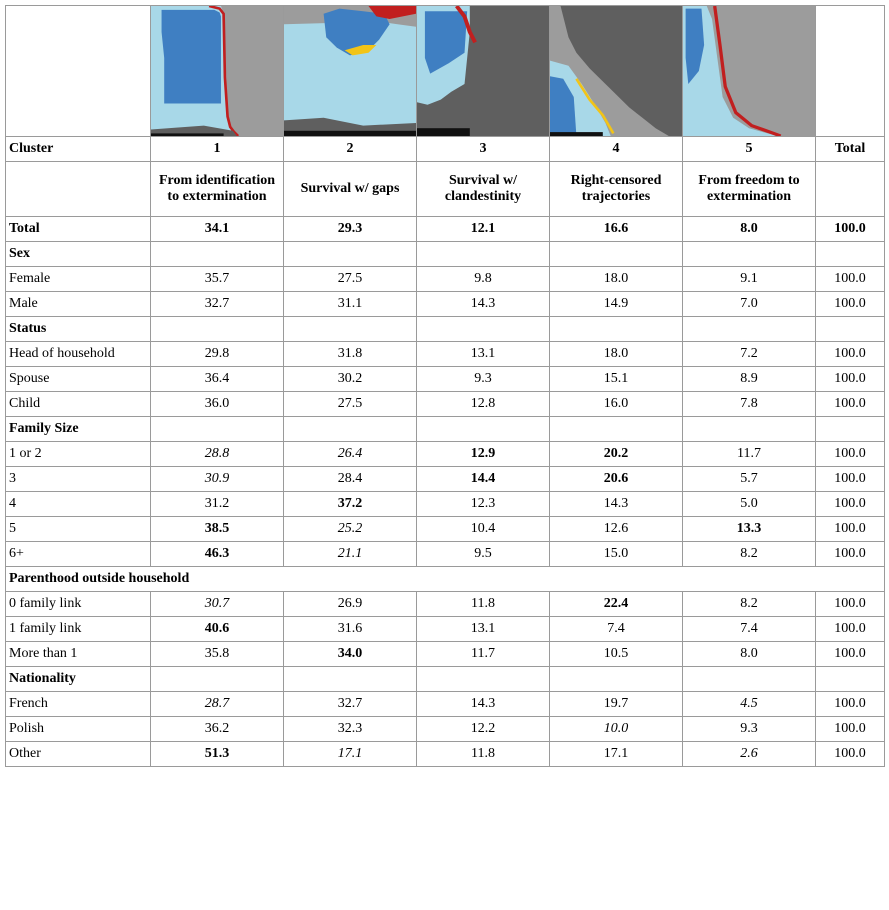 This screenshot has height=910, width=889. Describe the element at coordinates (350, 454) in the screenshot. I see `cluster-2-value: 26.4` at that location.